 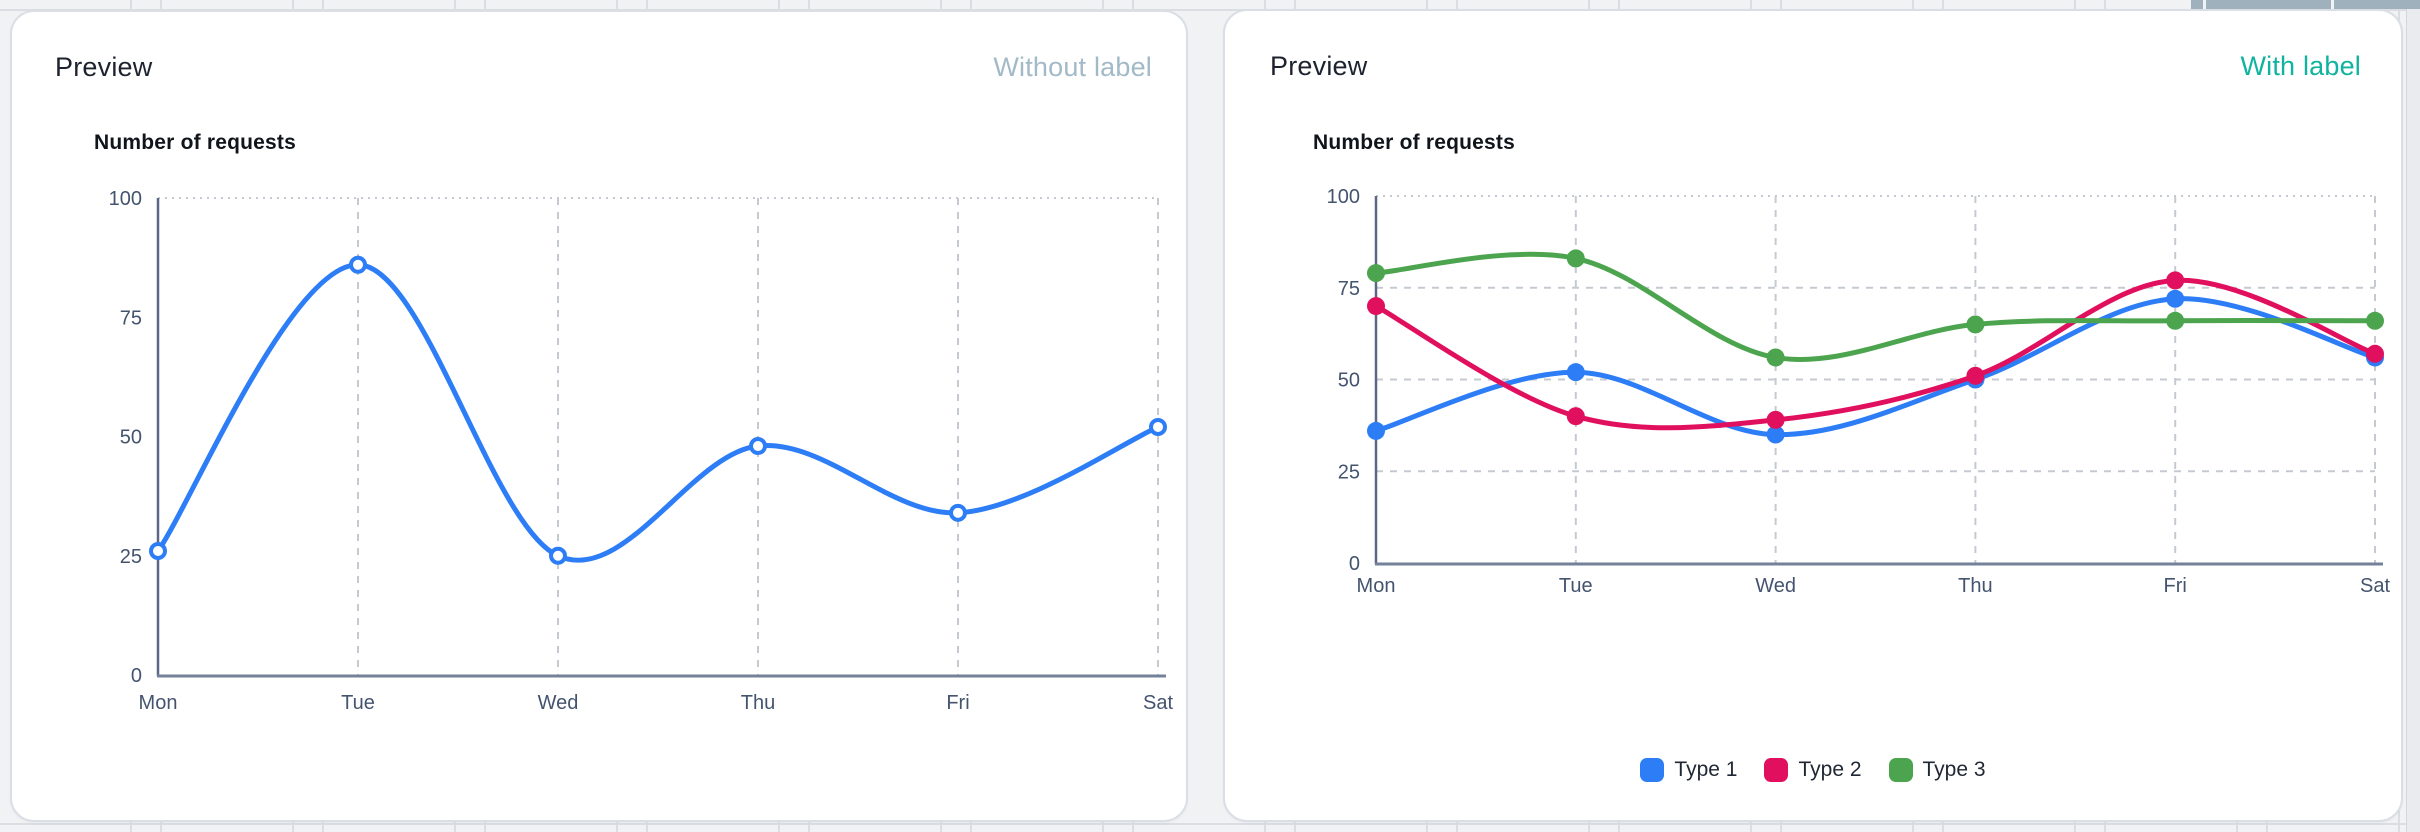 What do you see at coordinates (1210, 824) in the screenshot?
I see `background-grid-line-bottom` at bounding box center [1210, 824].